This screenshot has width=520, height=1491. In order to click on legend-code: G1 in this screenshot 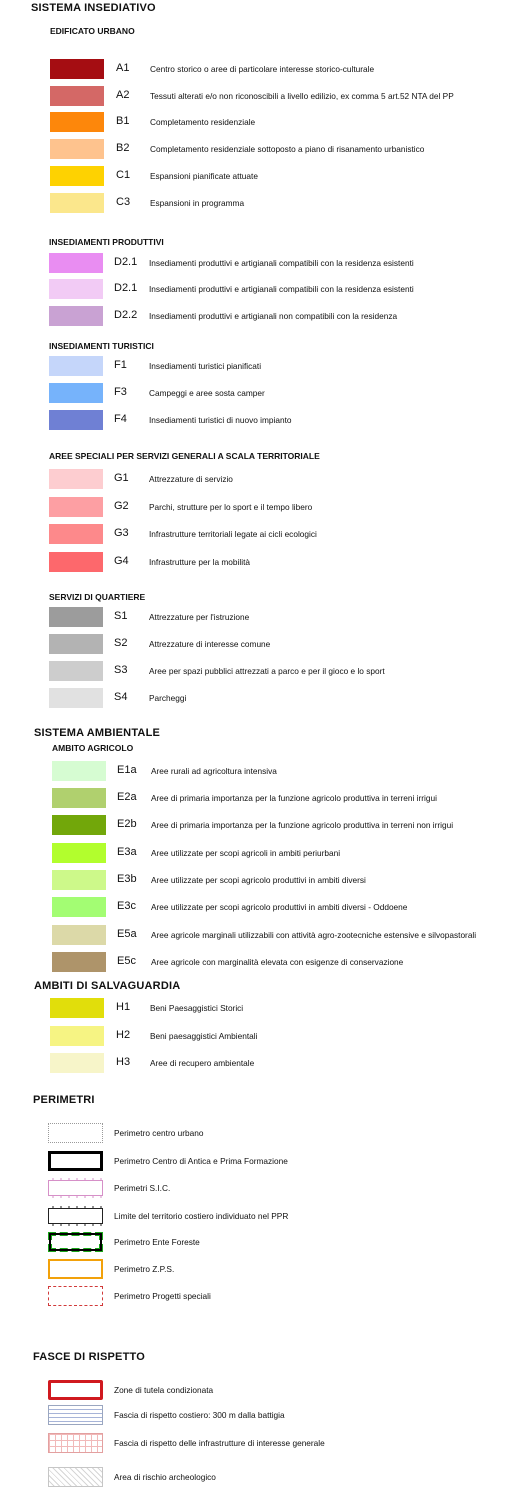, I will do `click(121, 478)`.